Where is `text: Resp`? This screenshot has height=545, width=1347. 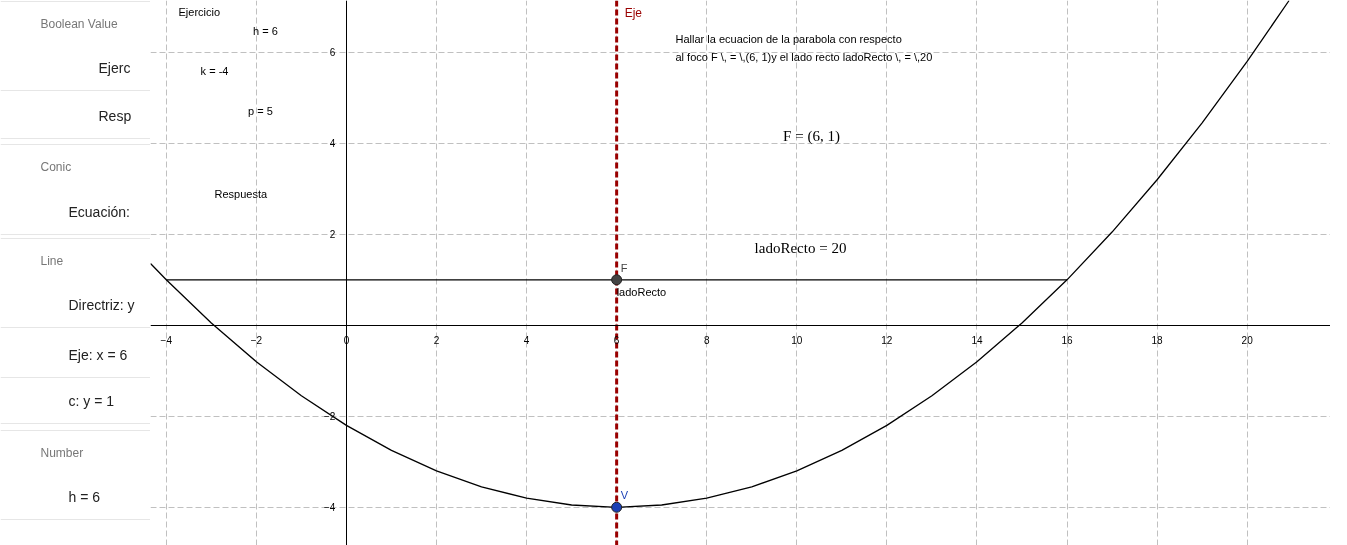
text: Resp is located at coordinates (115, 115).